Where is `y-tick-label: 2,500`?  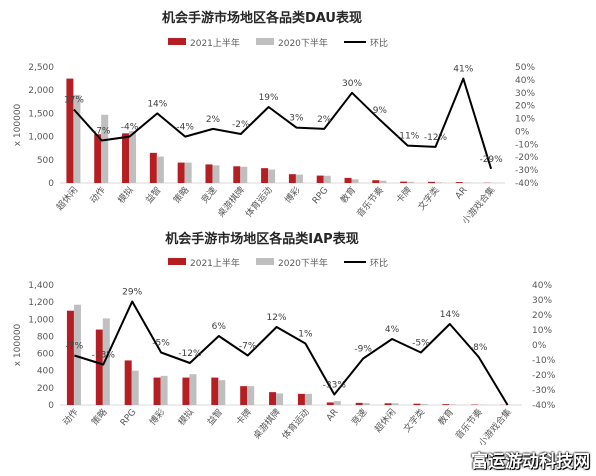 y-tick-label: 2,500 is located at coordinates (41, 68).